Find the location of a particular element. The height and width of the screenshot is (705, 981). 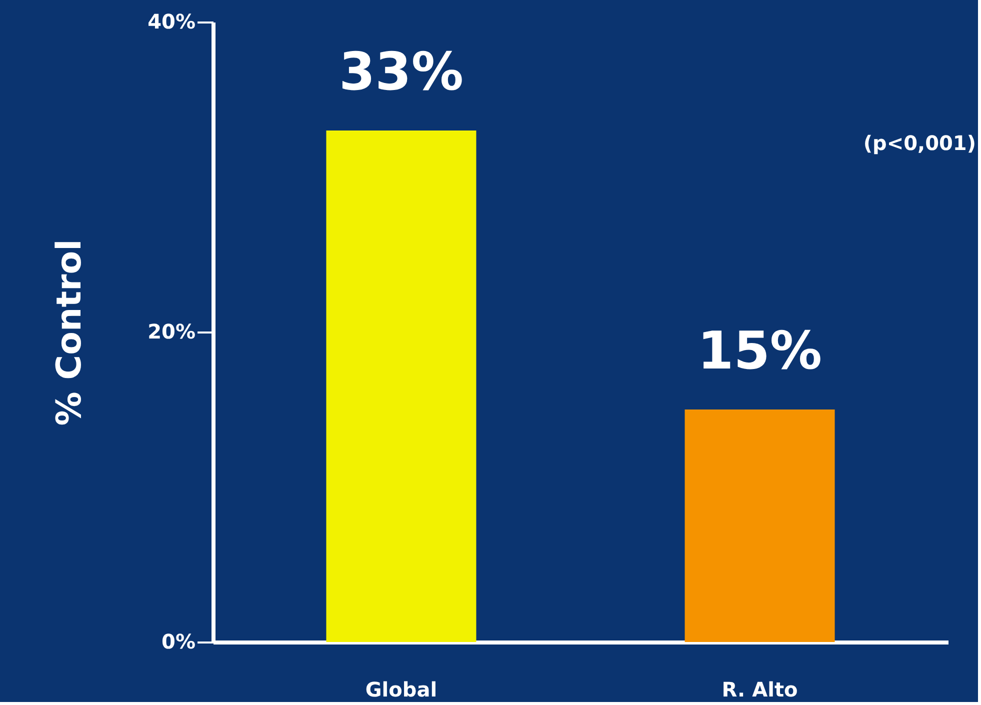

data-label: 15% is located at coordinates (760, 352).